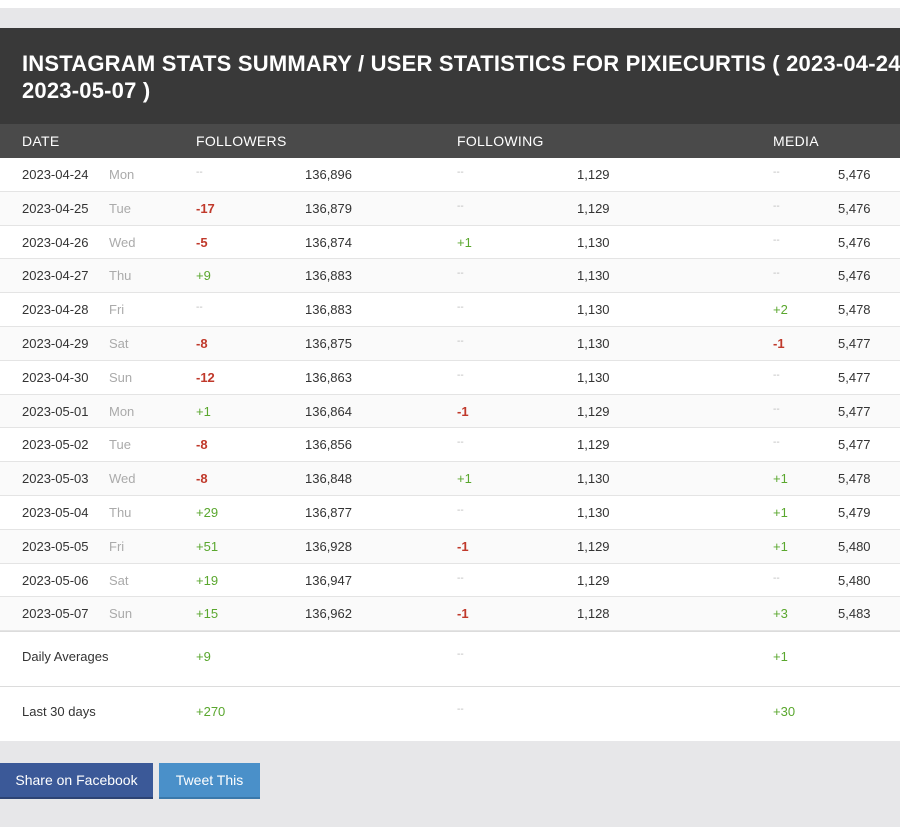 The width and height of the screenshot is (900, 827). Describe the element at coordinates (55, 343) in the screenshot. I see `date-cell: 2023-04-29` at that location.